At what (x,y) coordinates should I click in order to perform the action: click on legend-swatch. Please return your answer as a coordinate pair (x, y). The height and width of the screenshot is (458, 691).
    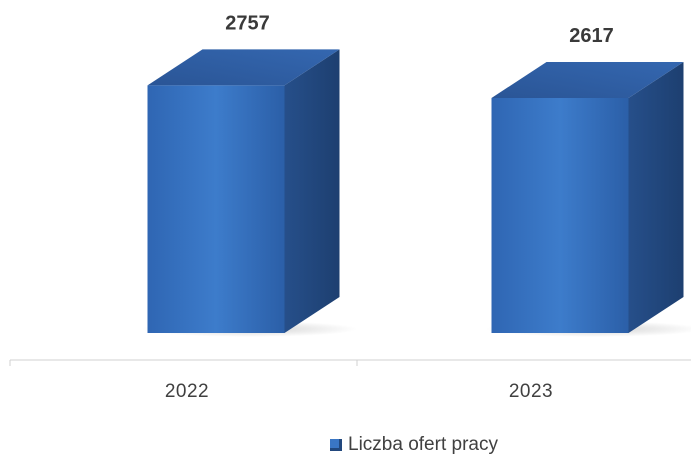
    Looking at the image, I should click on (336, 445).